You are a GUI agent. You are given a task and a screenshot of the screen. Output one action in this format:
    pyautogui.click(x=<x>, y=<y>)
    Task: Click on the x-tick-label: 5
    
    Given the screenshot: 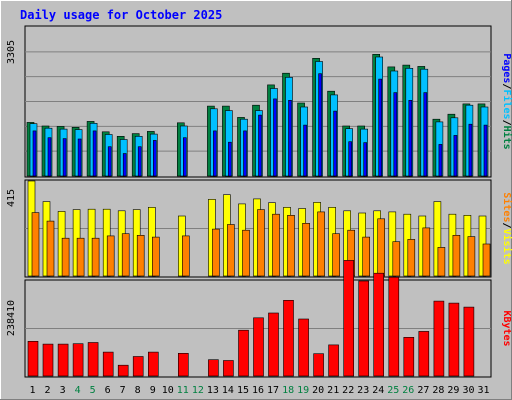 What is the action you would take?
    pyautogui.click(x=93, y=390)
    